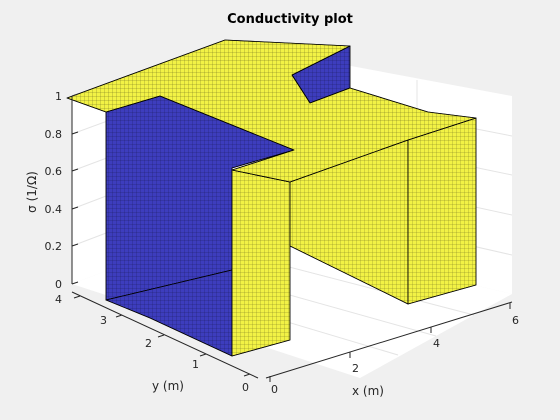 This screenshot has width=560, height=420. What do you see at coordinates (165, 335) in the screenshot?
I see `y-axis-line` at bounding box center [165, 335].